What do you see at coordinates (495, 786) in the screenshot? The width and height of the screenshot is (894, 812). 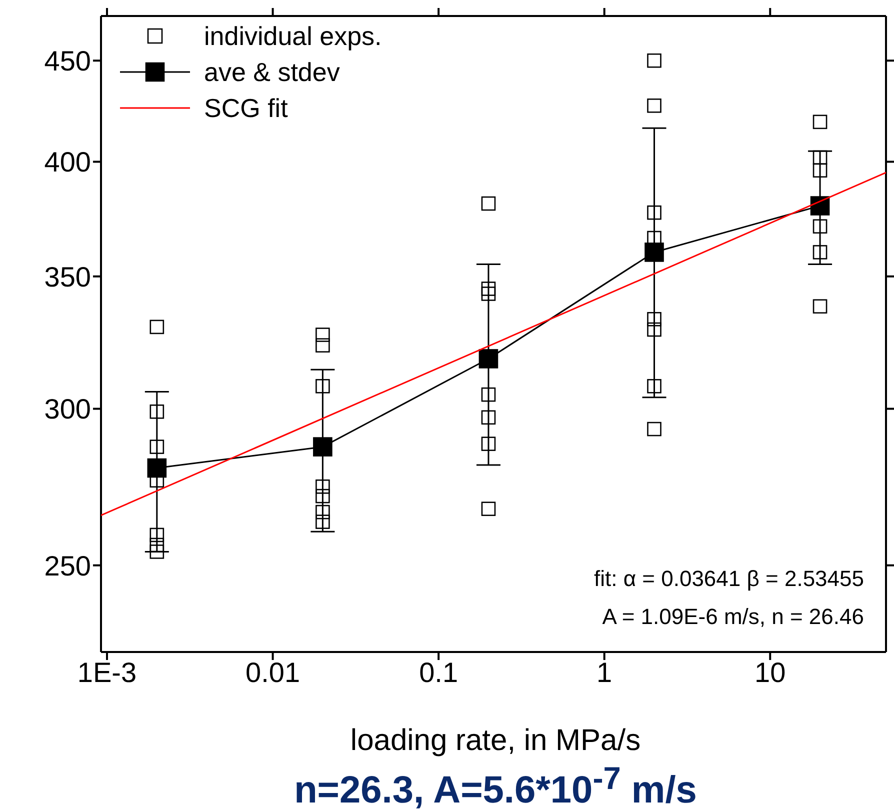 I see `text: n=26.3, A=5.6*10$^{-7}$ m/s` at bounding box center [495, 786].